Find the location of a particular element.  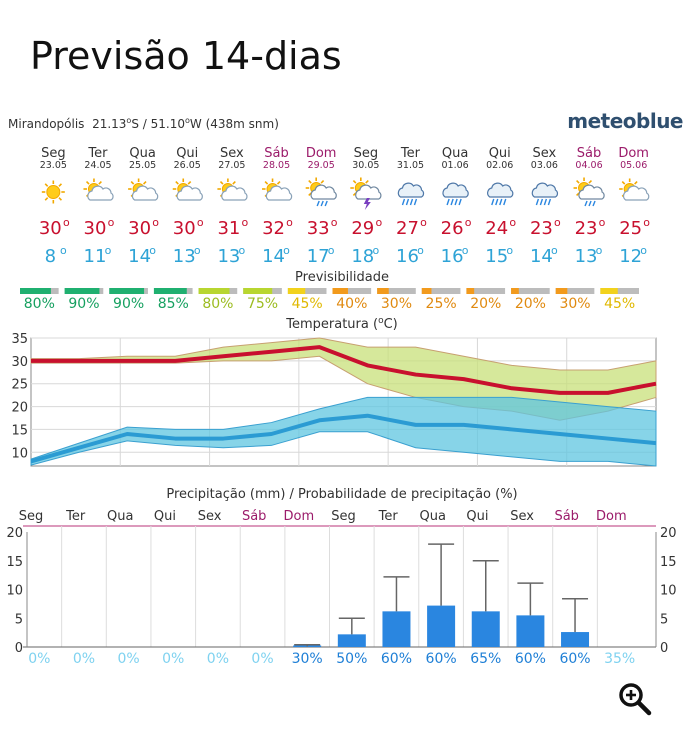

precip-probability: 50% is located at coordinates (351, 659).